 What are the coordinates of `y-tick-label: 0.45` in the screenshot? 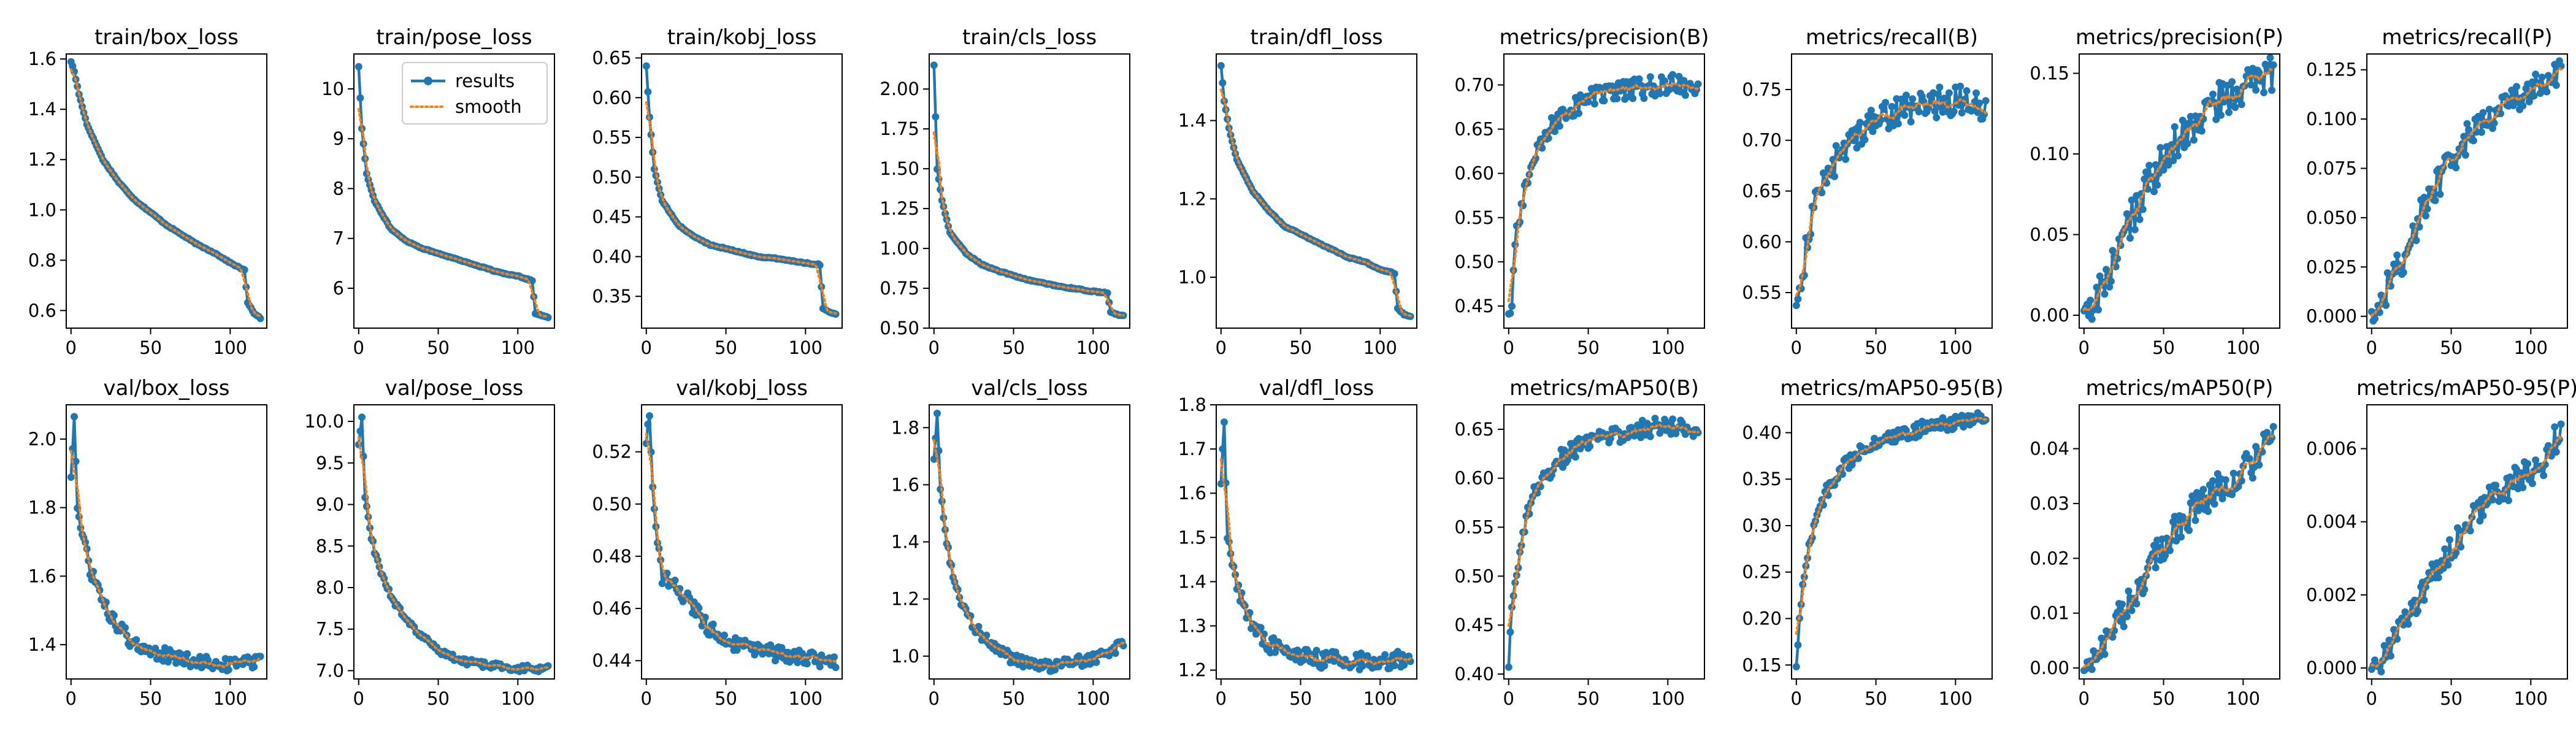 It's located at (1474, 625).